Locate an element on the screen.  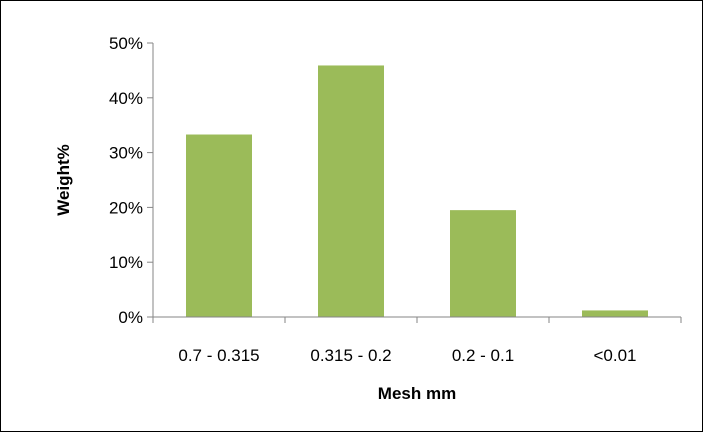
y-tick-label: 0% is located at coordinates (130, 317).